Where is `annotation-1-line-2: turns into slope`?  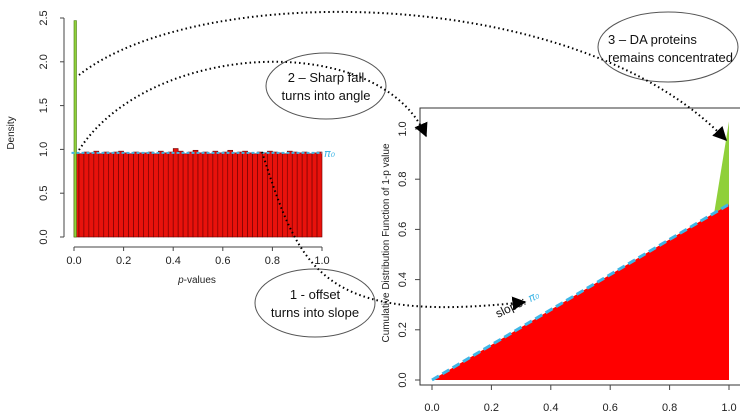 annotation-1-line-2: turns into slope is located at coordinates (315, 312).